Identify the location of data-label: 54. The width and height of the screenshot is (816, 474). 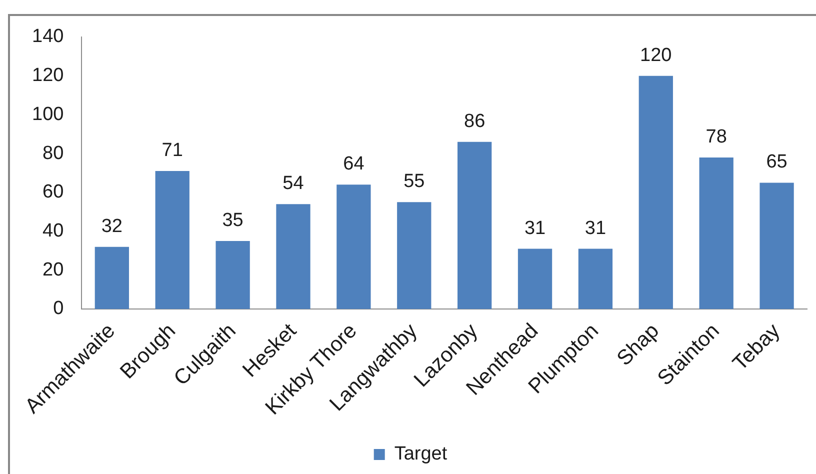
(293, 183).